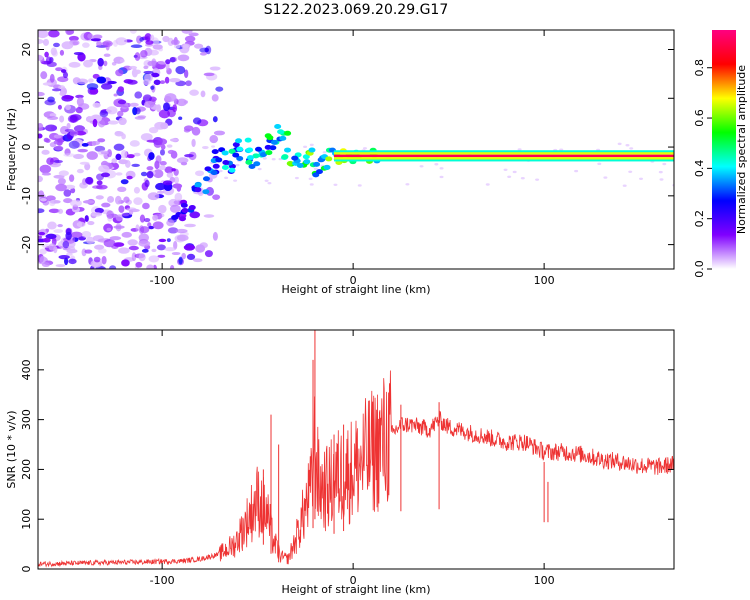 Image resolution: width=750 pixels, height=600 pixels. I want to click on y-axis-label: SNR (10 * v/v), so click(11, 449).